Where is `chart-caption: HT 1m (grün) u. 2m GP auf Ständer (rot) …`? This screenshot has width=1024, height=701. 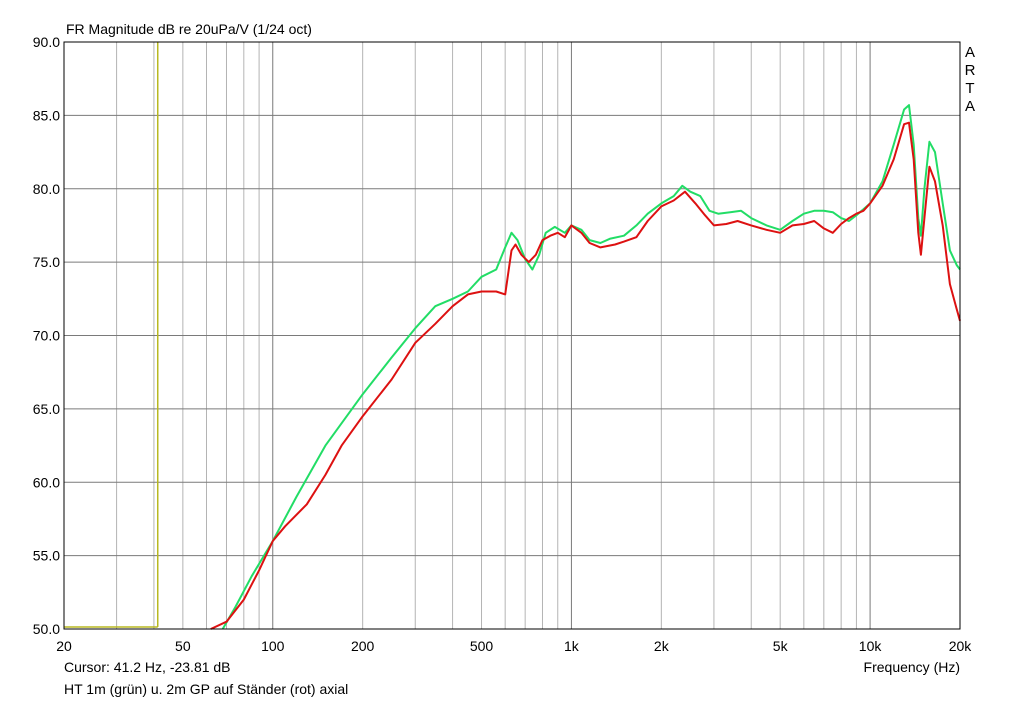
chart-caption: HT 1m (grün) u. 2m GP auf Ständer (rot) … is located at coordinates (206, 689).